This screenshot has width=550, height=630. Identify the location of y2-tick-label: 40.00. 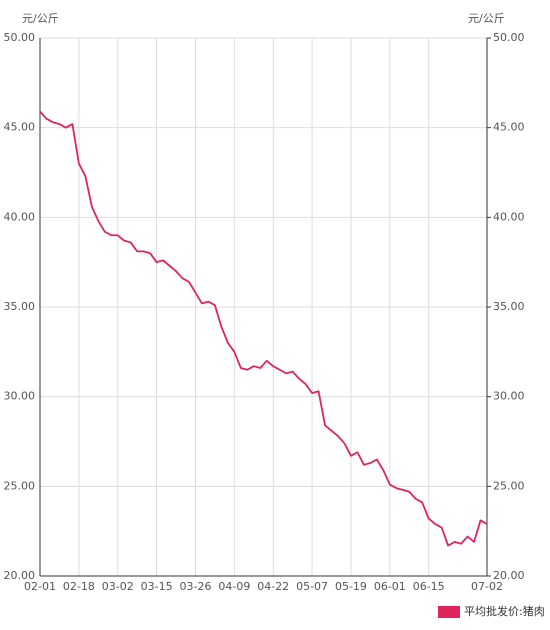
(509, 216).